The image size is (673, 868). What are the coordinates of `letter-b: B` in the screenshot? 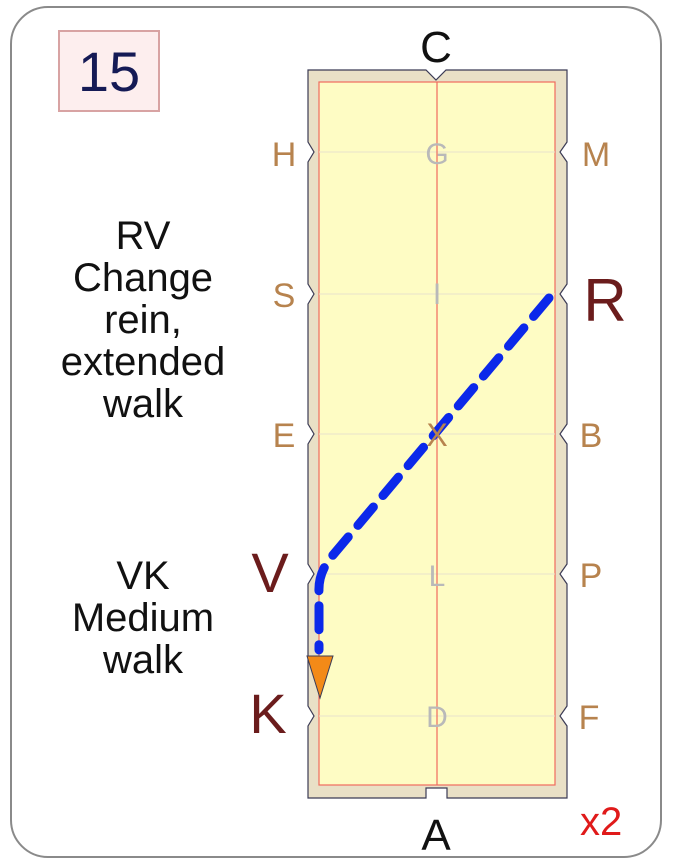 It's located at (591, 436).